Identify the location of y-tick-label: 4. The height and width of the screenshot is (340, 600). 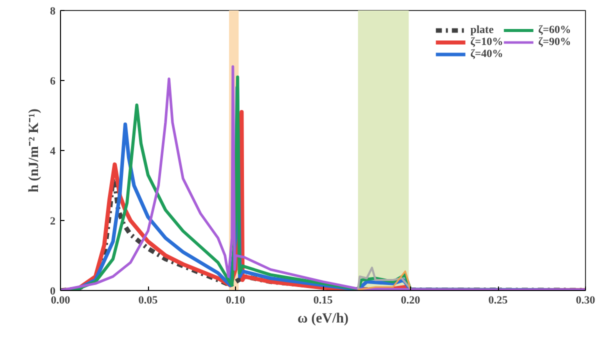
(53, 152).